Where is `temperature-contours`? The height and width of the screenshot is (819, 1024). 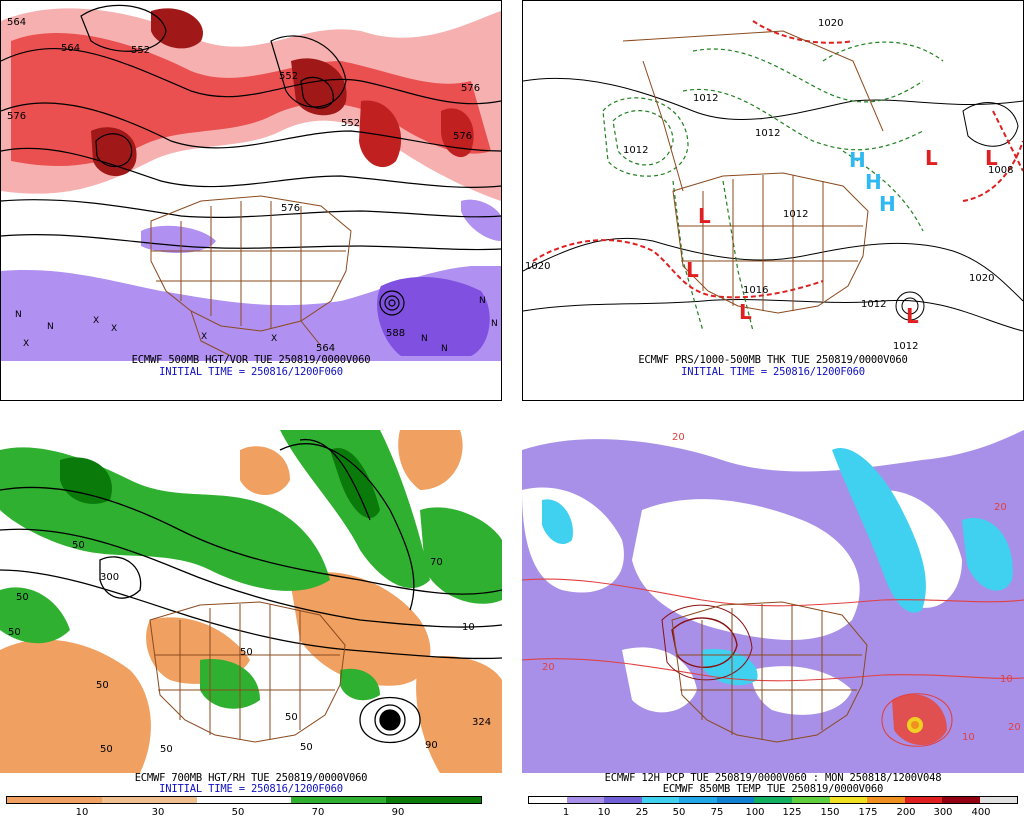
temperature-contours is located at coordinates (773, 662).